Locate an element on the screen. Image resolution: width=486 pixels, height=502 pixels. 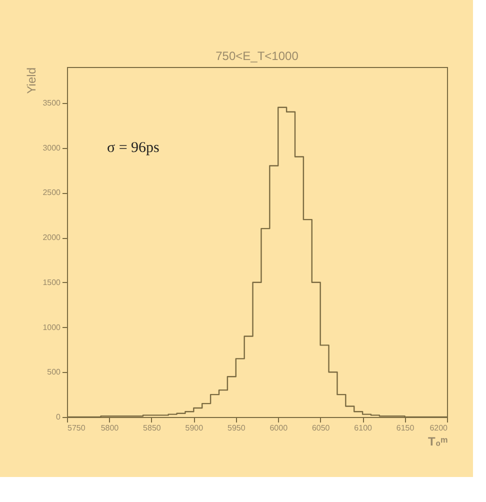
chart-title: 750<E_T<1000 is located at coordinates (257, 56).